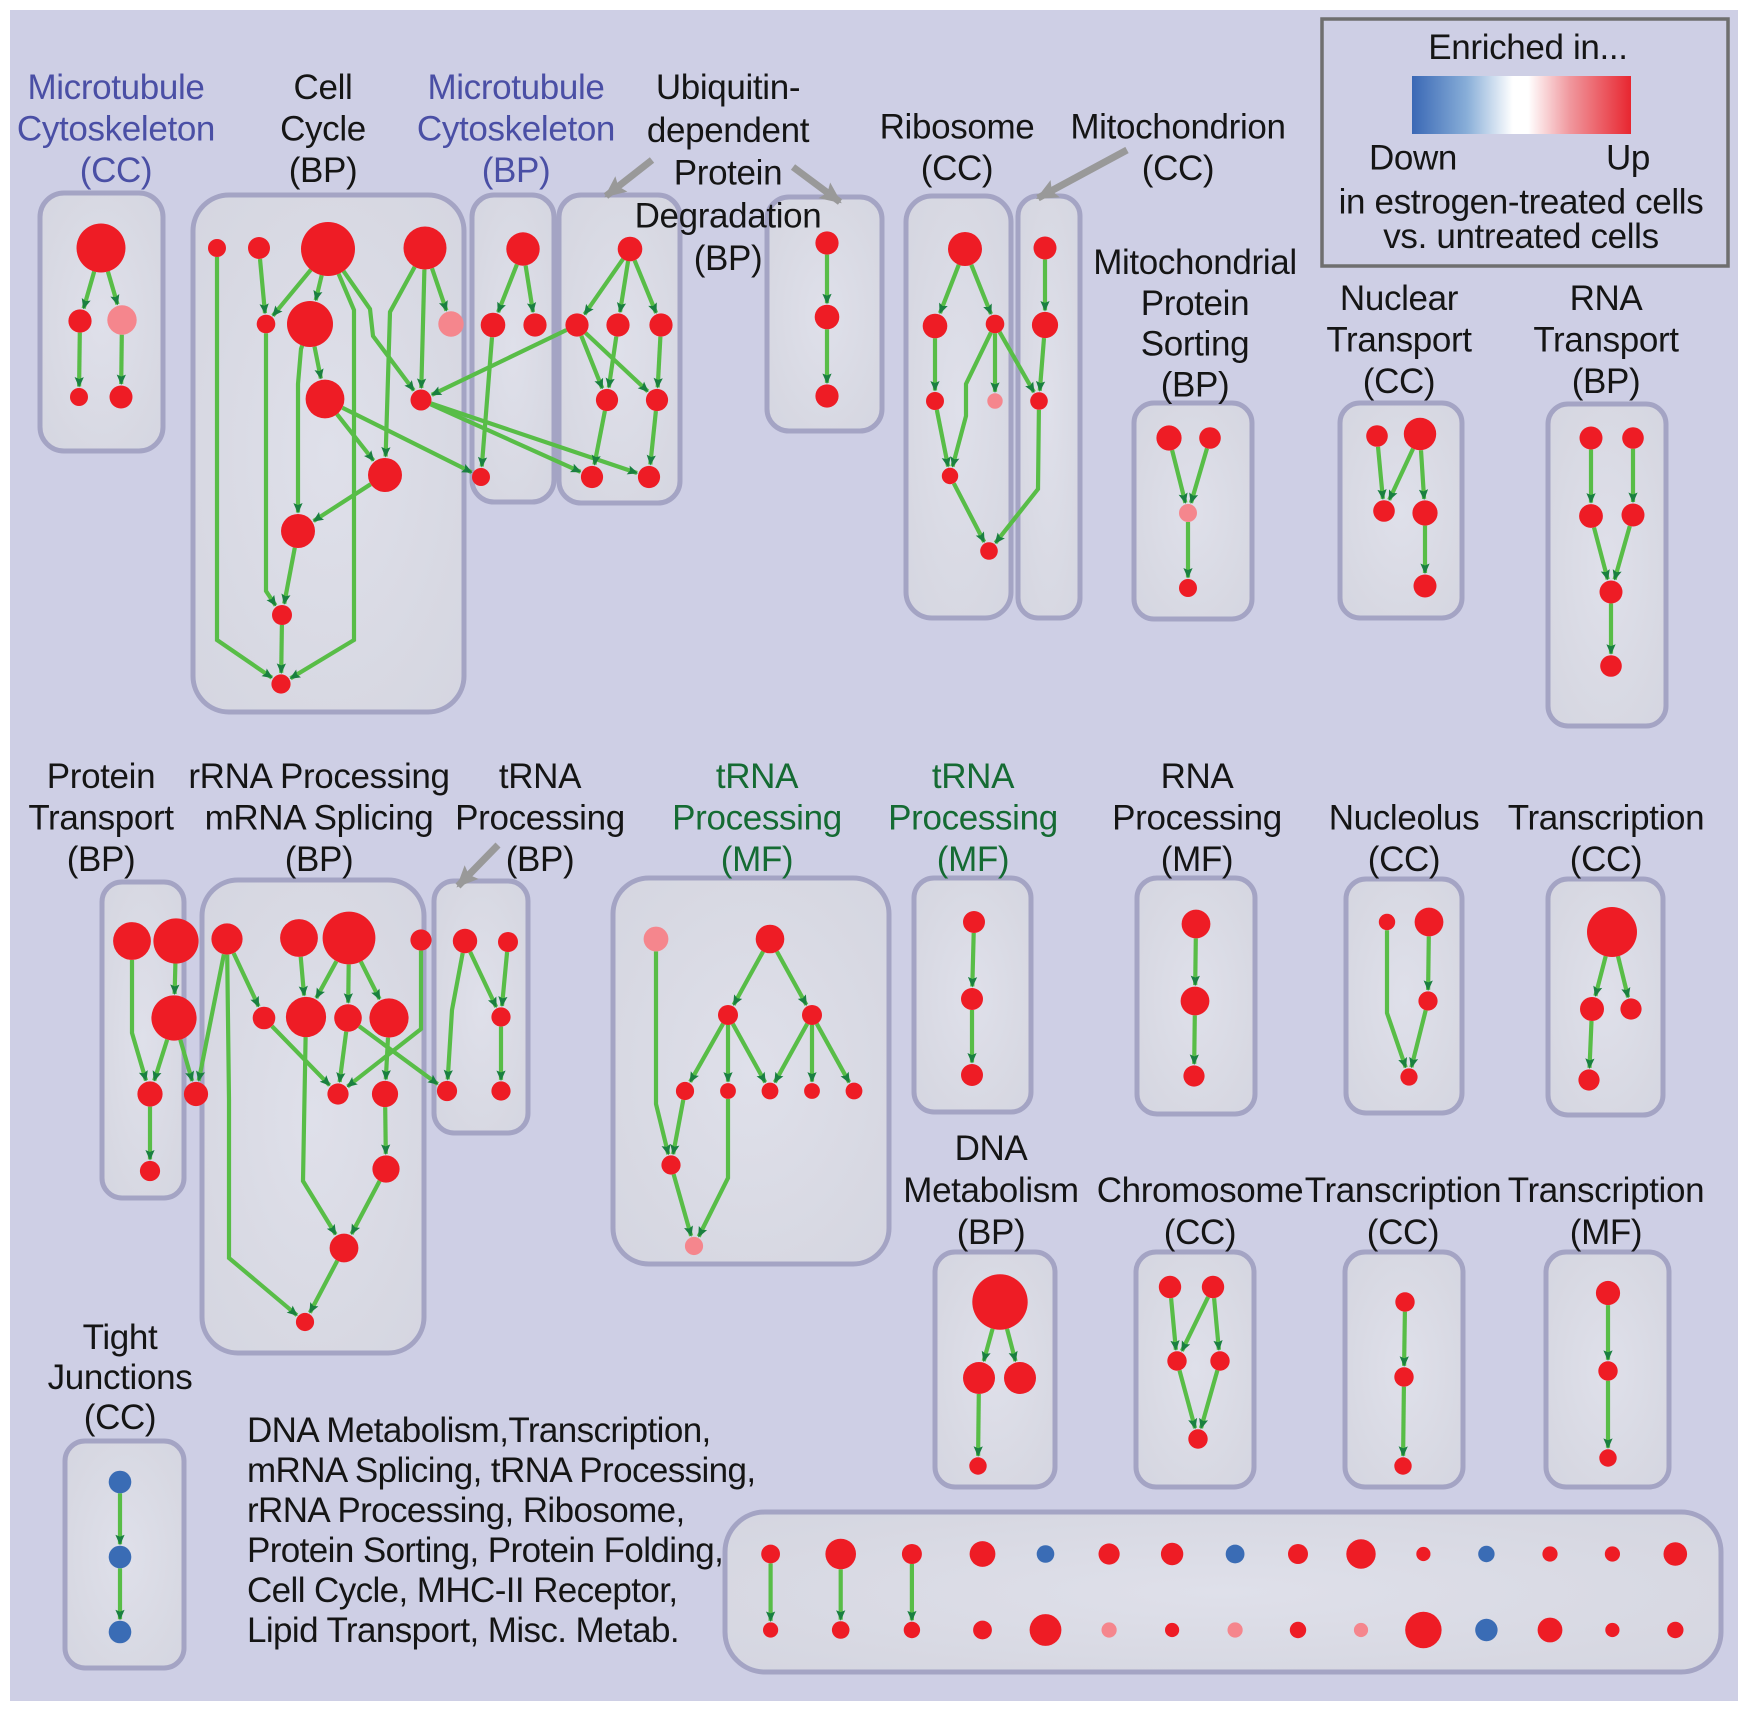  Describe the element at coordinates (463, 1630) in the screenshot. I see `svg-text: Lipid Transport, Misc. Metab.` at that location.